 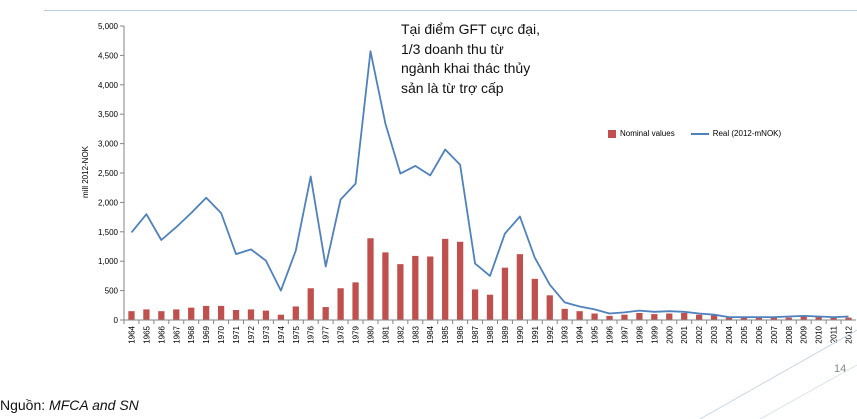 I want to click on y-tick-label: 5,000, so click(x=108, y=26).